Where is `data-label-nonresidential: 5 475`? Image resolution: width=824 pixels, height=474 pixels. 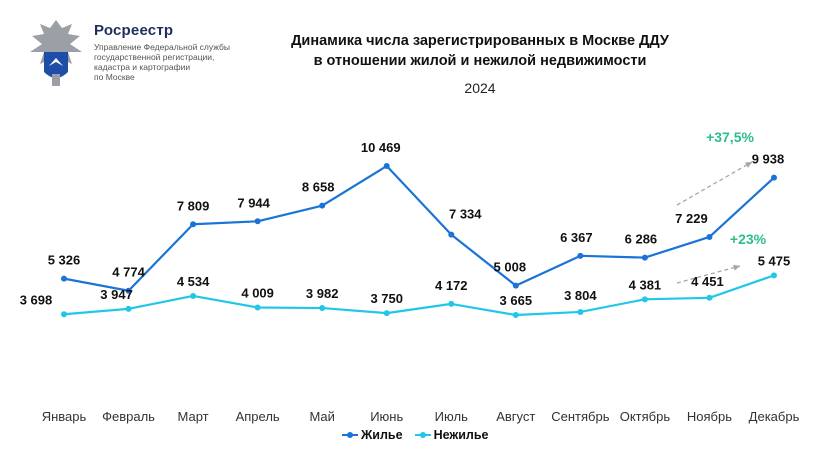 data-label-nonresidential: 5 475 is located at coordinates (774, 260).